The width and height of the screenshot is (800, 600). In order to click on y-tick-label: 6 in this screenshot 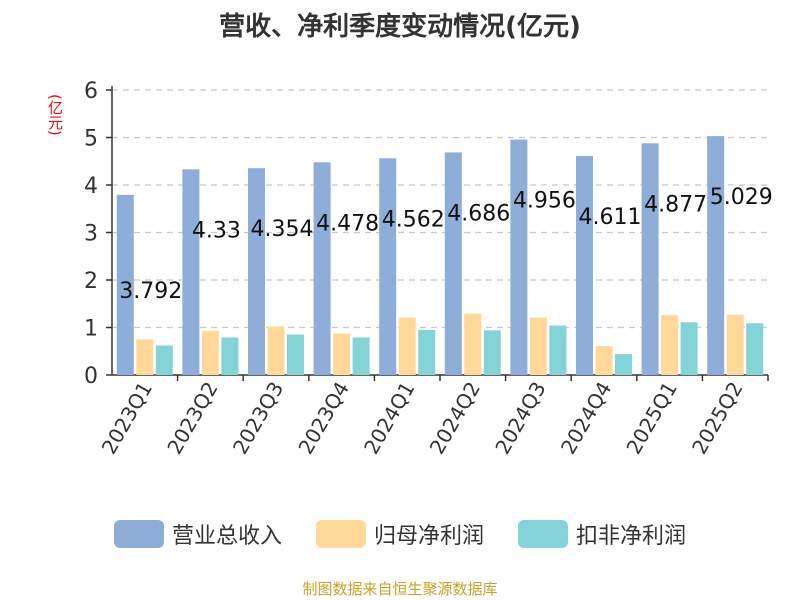, I will do `click(91, 91)`.